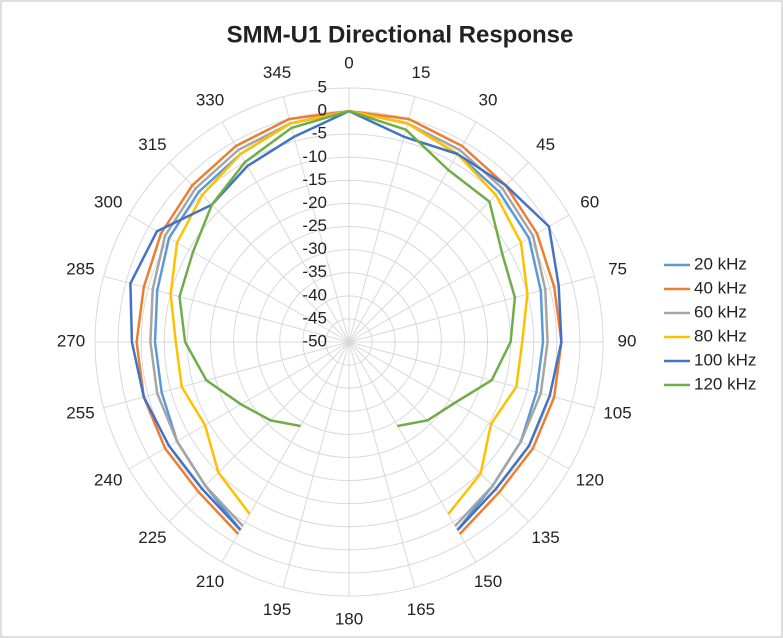 The image size is (783, 638). I want to click on r-tick-label: -10, so click(314, 156).